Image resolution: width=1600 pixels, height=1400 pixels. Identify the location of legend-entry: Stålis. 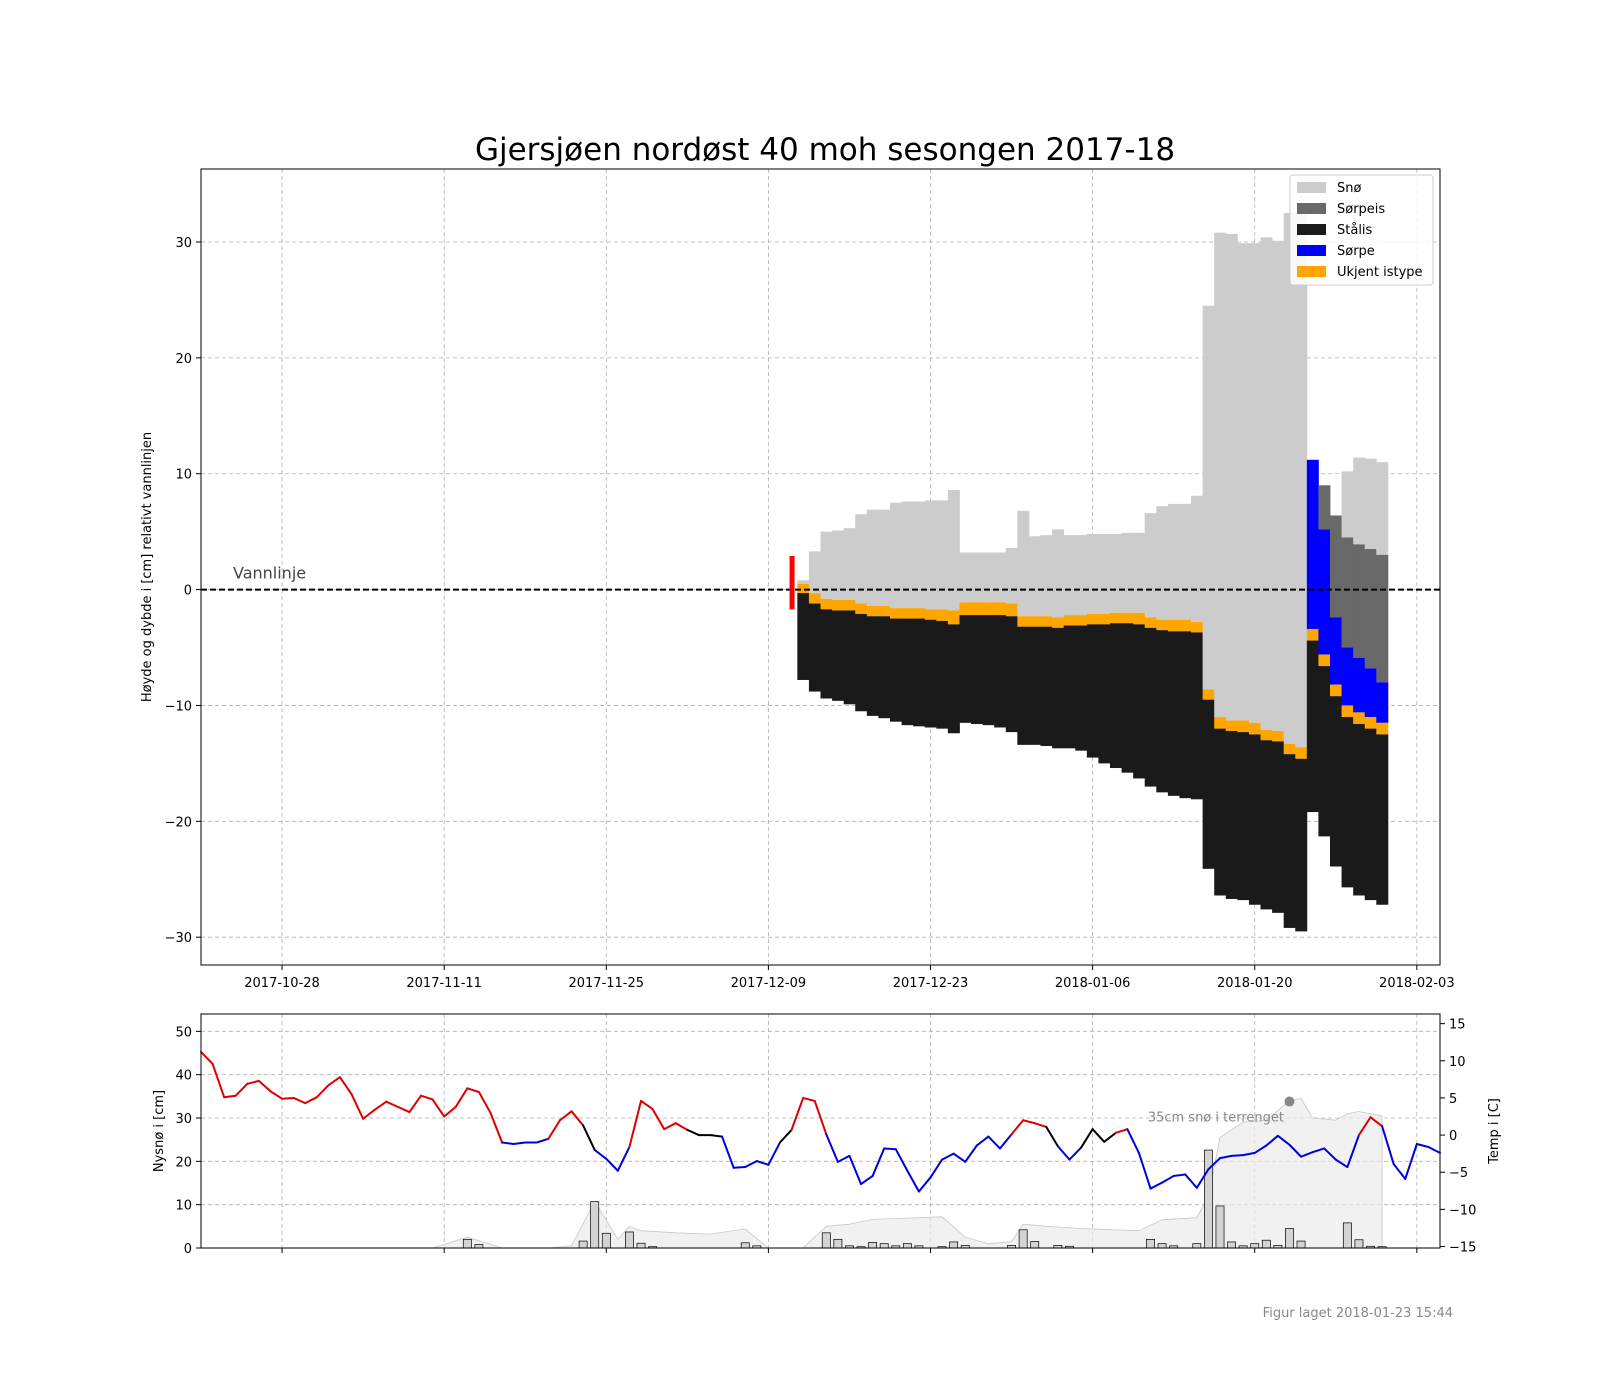
(1335, 230).